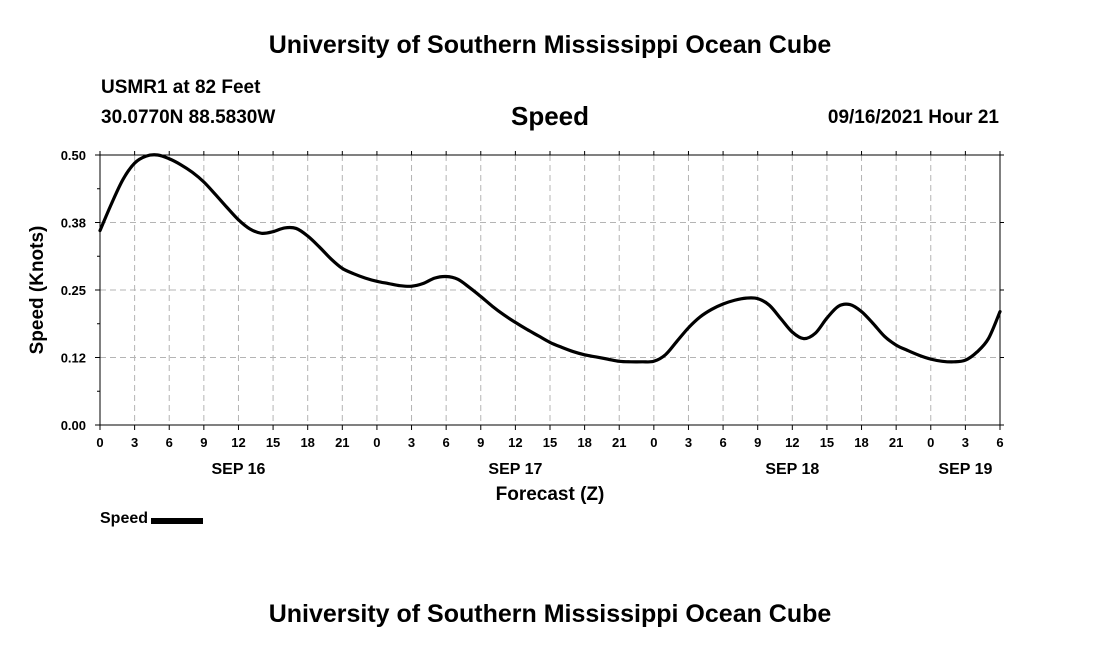 The image size is (1100, 650). What do you see at coordinates (37, 290) in the screenshot?
I see `y-axis-title: Speed (Knots)` at bounding box center [37, 290].